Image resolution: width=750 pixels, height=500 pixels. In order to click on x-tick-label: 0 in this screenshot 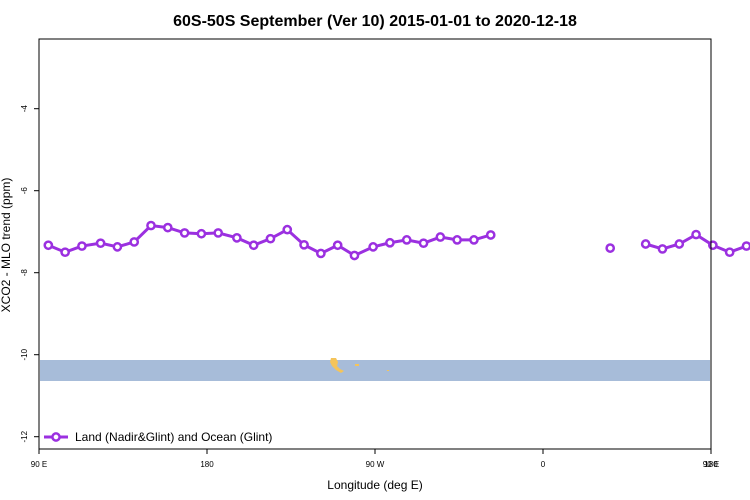, I will do `click(543, 464)`.